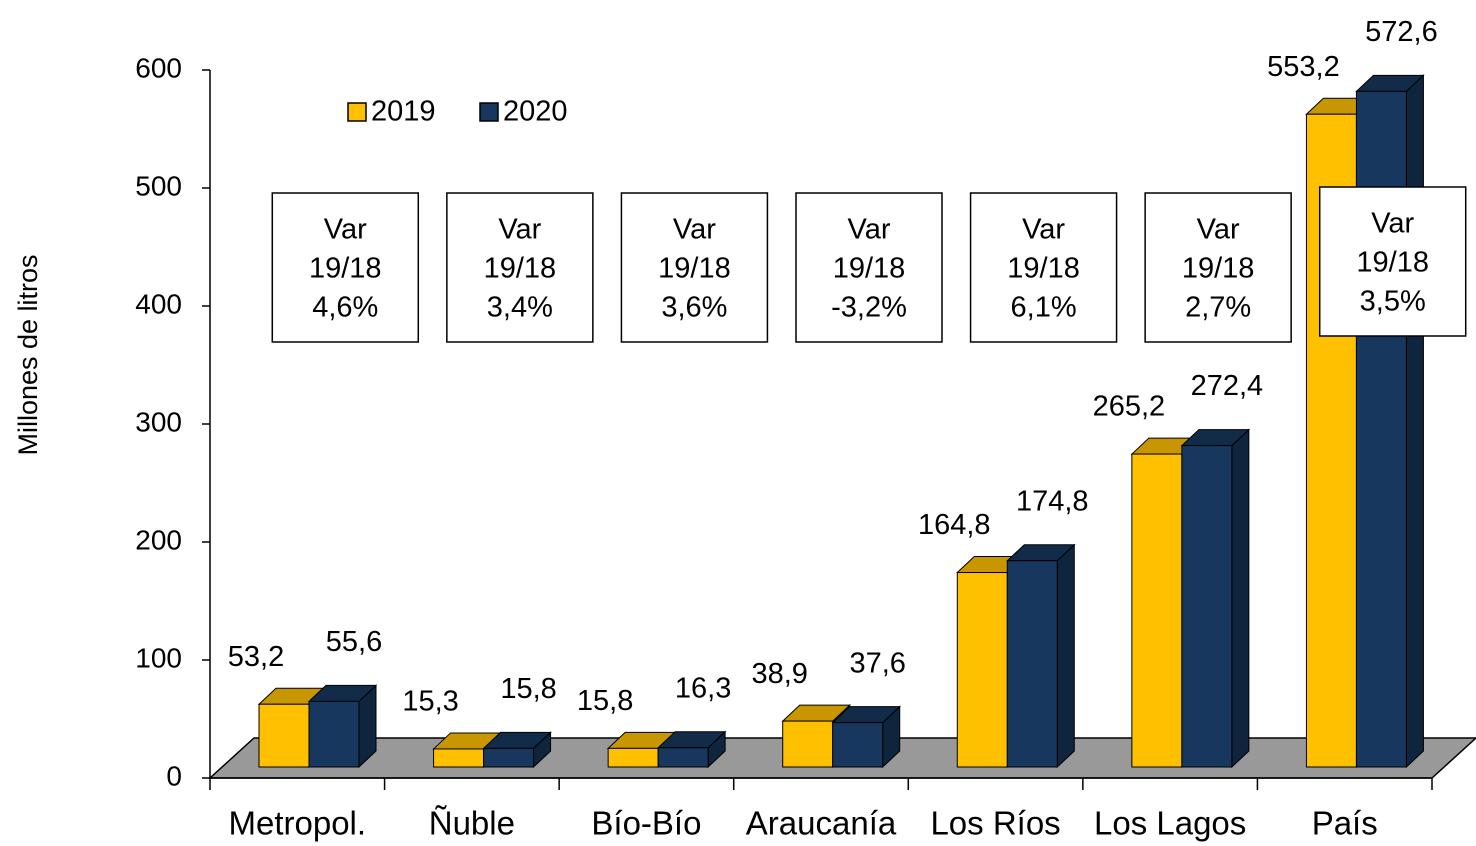 This screenshot has height=846, width=1476. Describe the element at coordinates (472, 823) in the screenshot. I see `x-tick-label: Ñuble` at that location.